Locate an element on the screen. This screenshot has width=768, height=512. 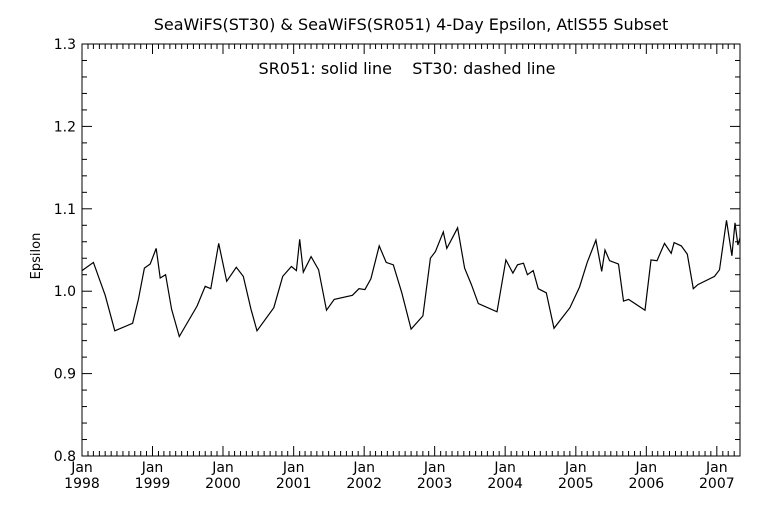
y-tick-label: 1.0 is located at coordinates (65, 292).